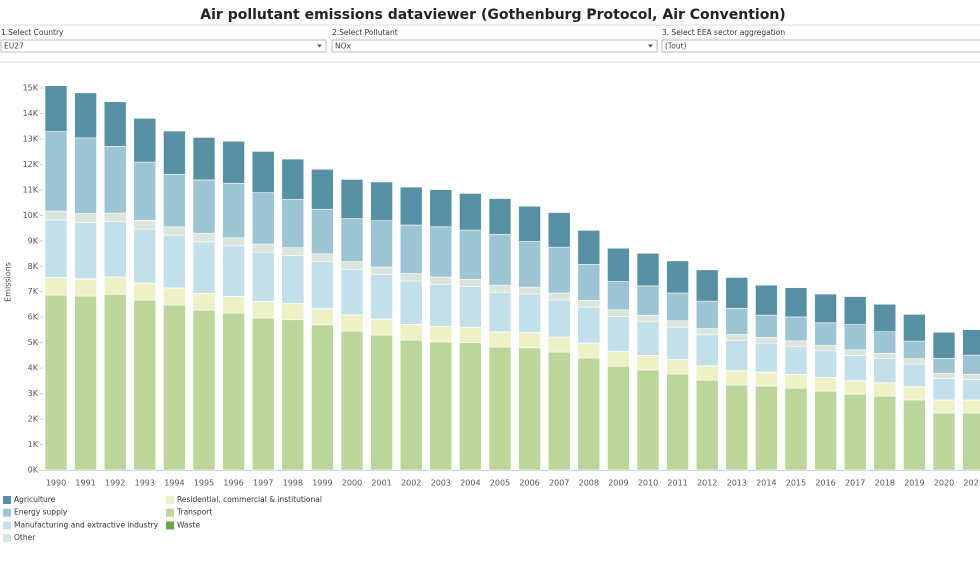 Image resolution: width=980 pixels, height=568 pixels. I want to click on legend-label: Waste, so click(188, 524).